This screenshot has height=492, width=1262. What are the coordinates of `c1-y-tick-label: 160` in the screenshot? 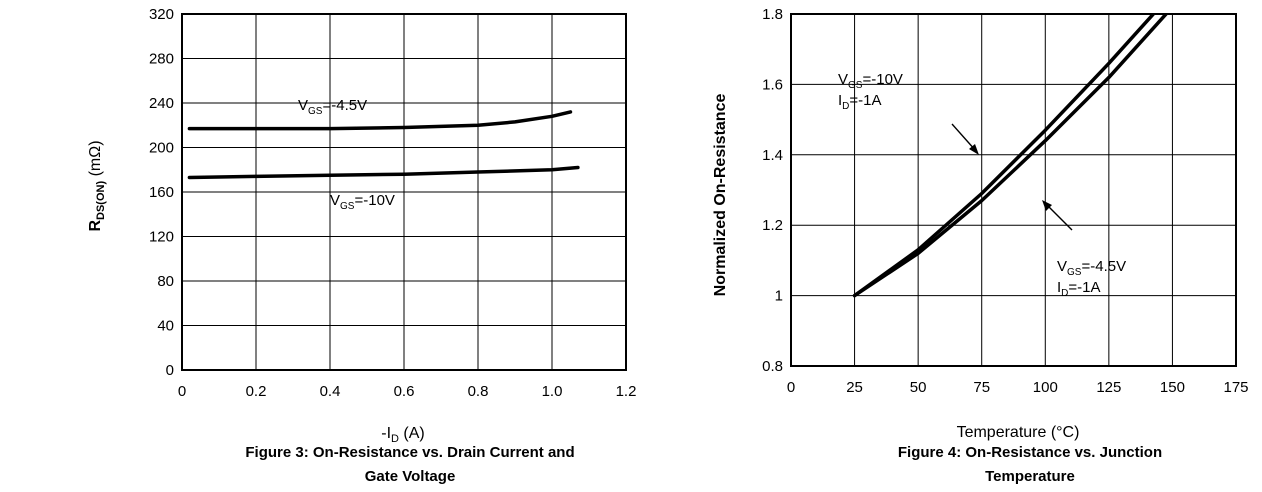 It's located at (161, 192).